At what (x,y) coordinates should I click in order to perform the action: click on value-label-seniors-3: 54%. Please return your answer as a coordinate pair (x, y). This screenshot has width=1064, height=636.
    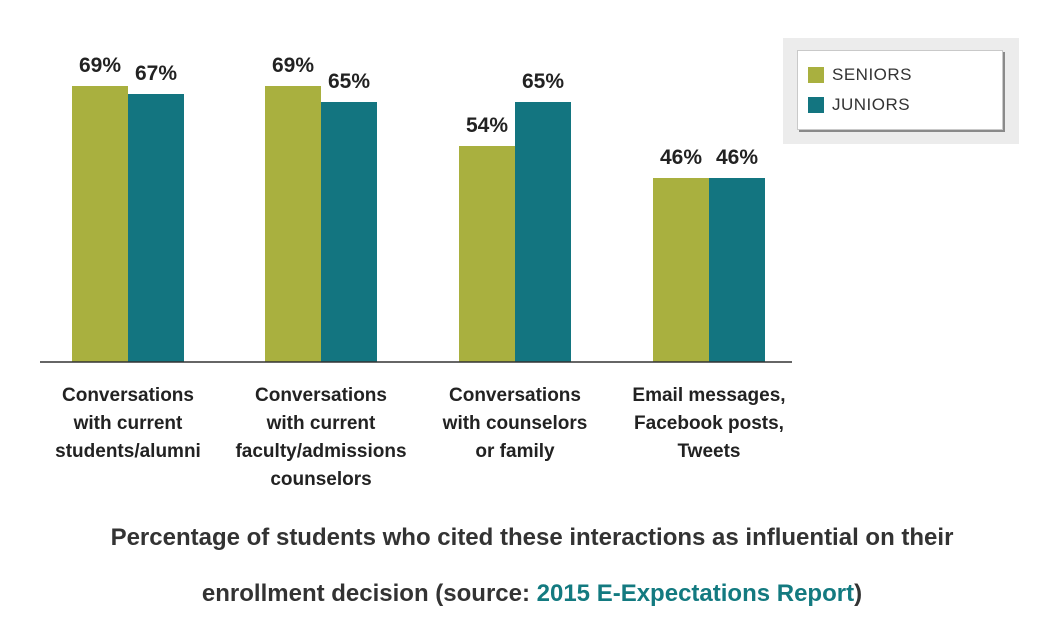
    Looking at the image, I should click on (487, 125).